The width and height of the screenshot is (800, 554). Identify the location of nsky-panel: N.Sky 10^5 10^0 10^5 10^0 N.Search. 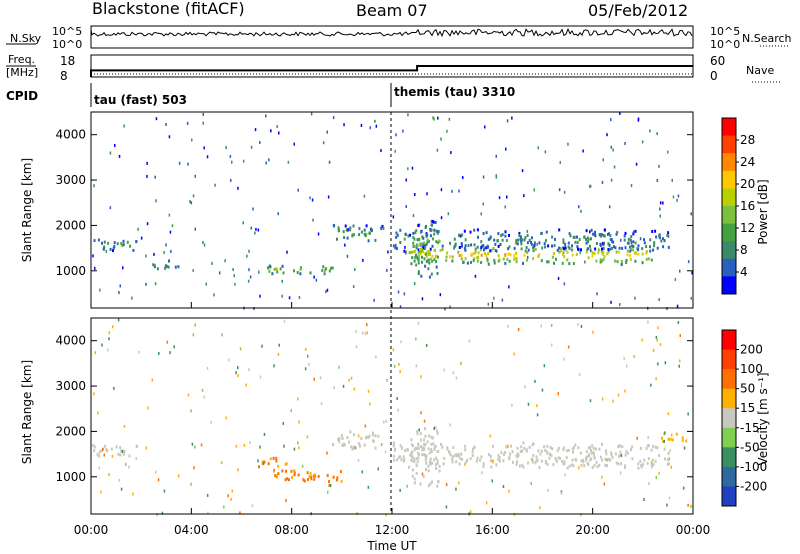
(399, 38).